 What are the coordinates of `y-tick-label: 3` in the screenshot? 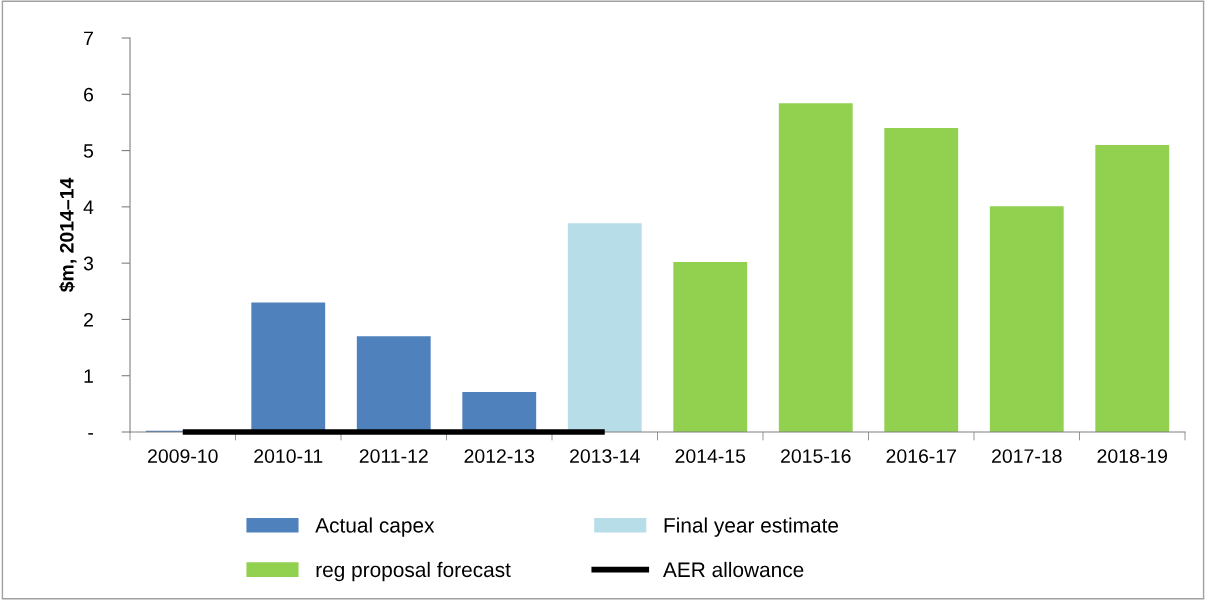 It's located at (88, 263).